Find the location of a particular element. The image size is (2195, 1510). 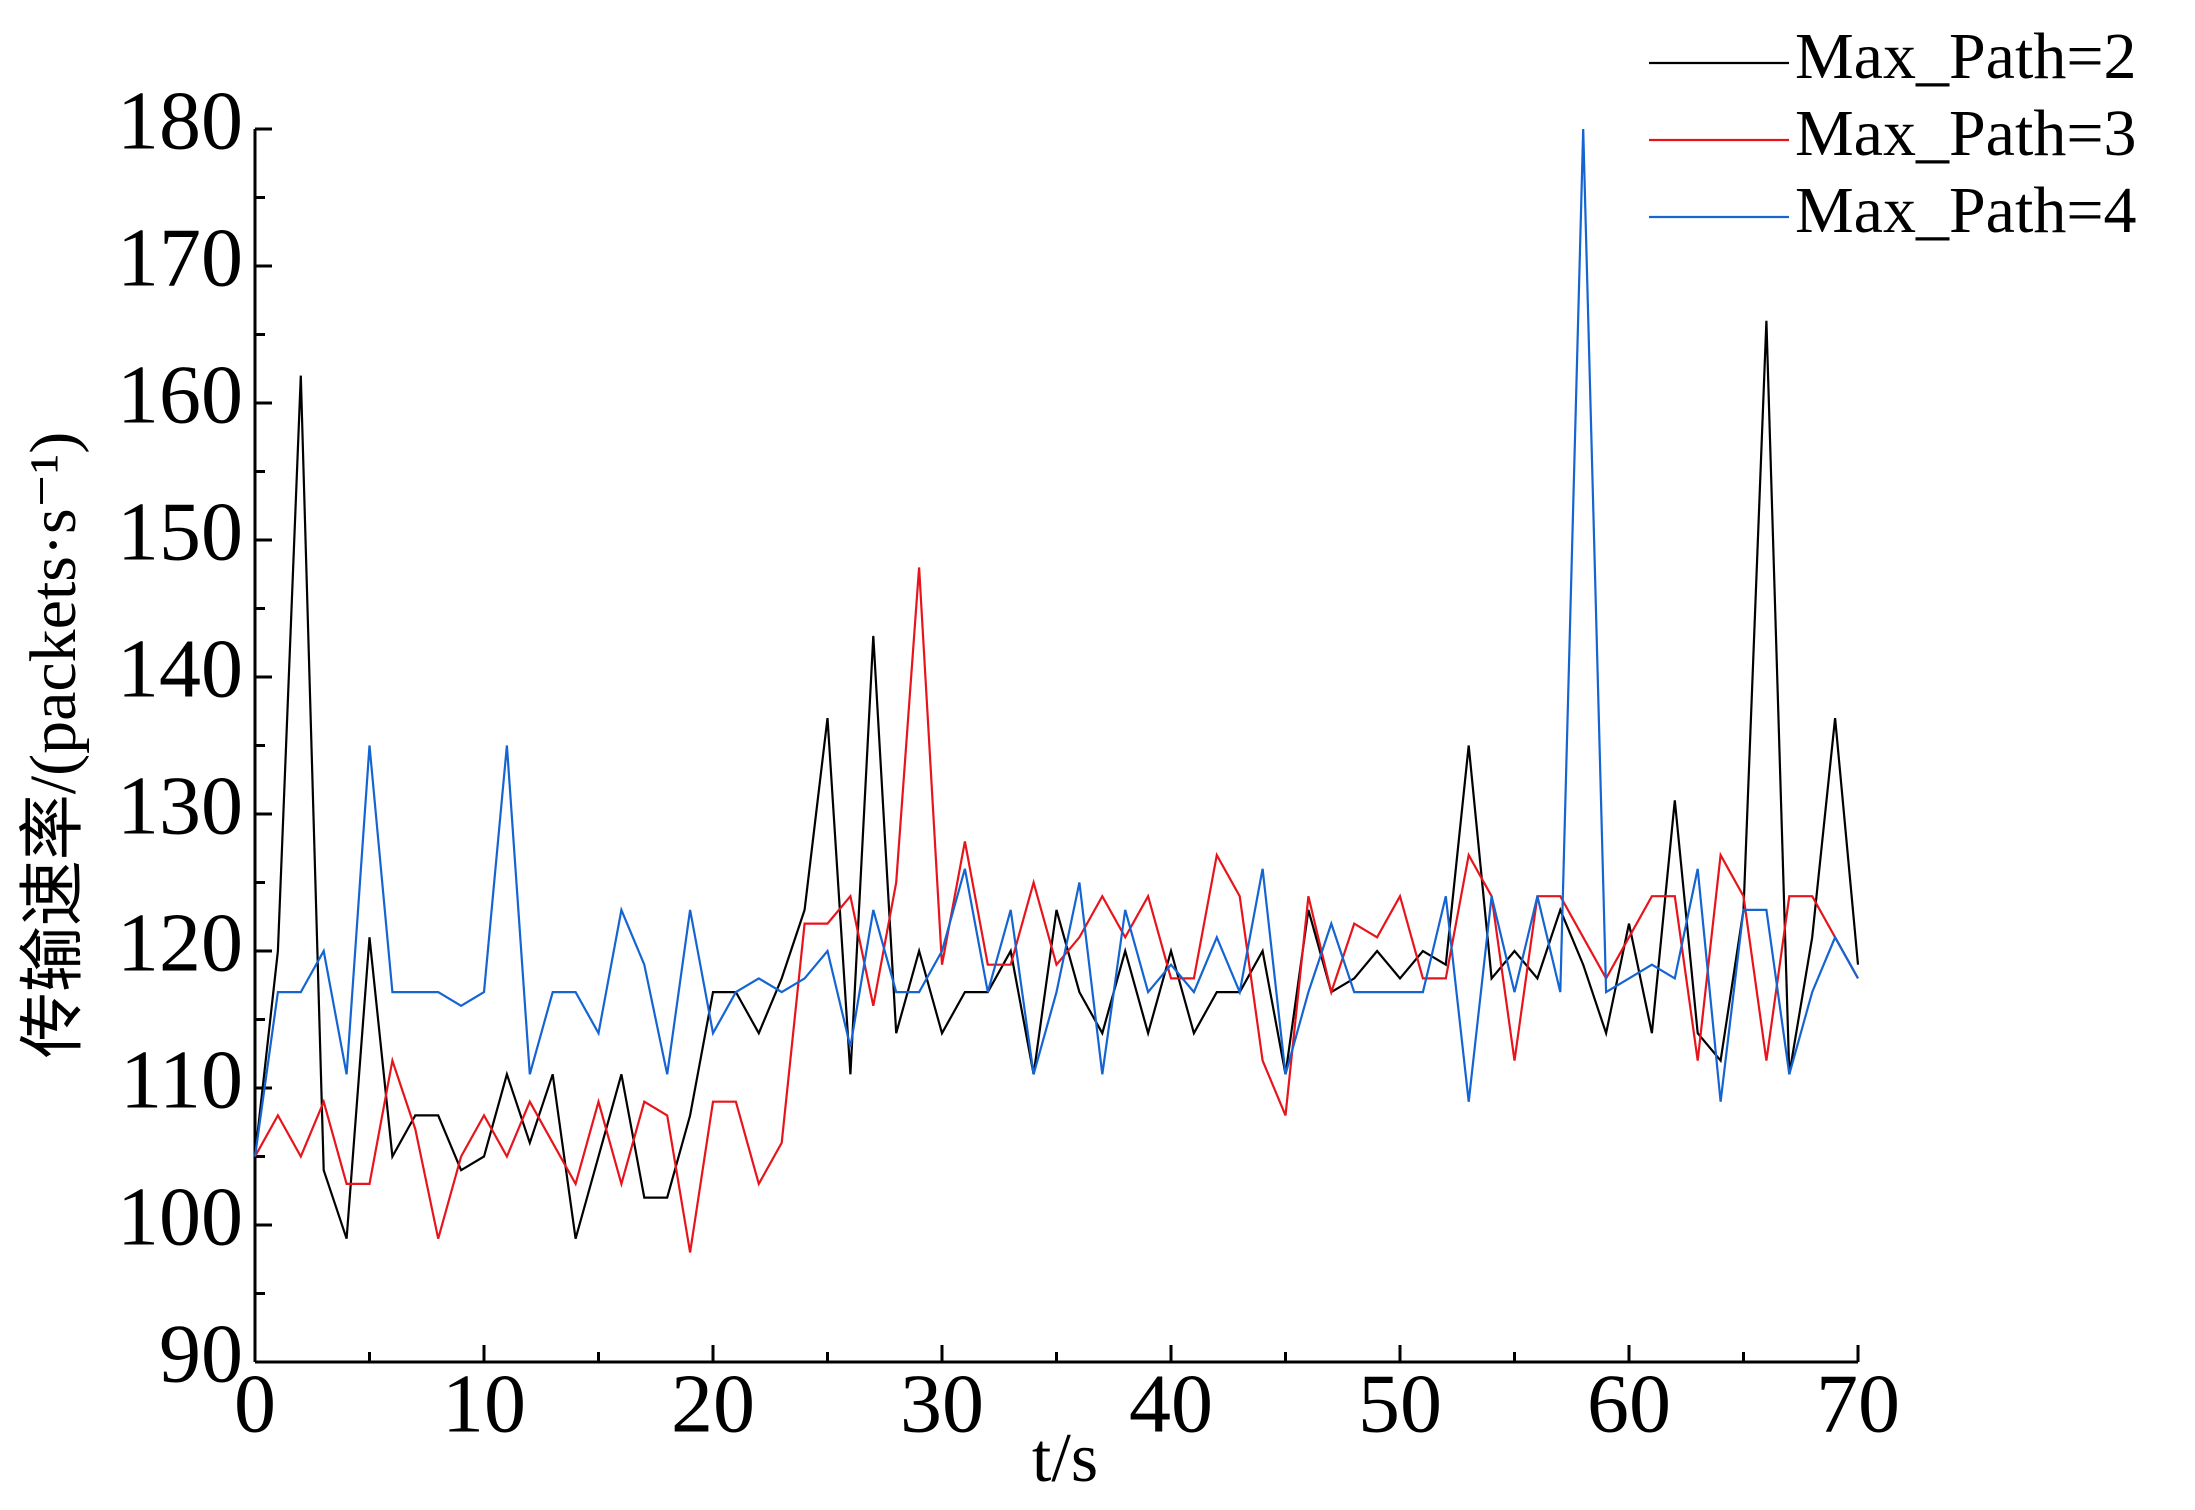

y-tick-label: 100 is located at coordinates (180, 1216).